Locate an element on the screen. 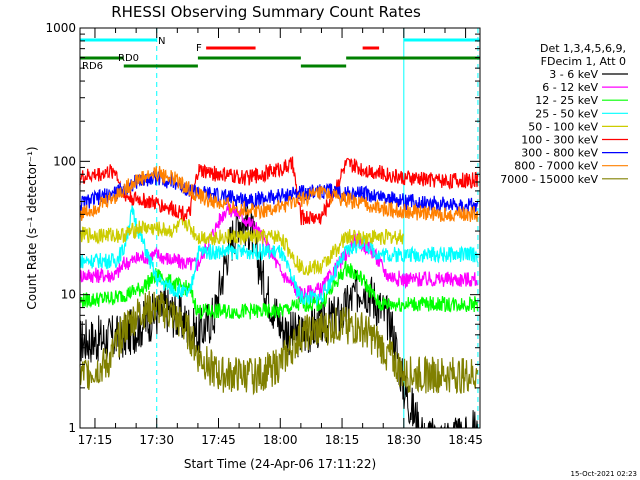 This screenshot has width=640, height=480. x-tick-label: 17:45 is located at coordinates (218, 440).